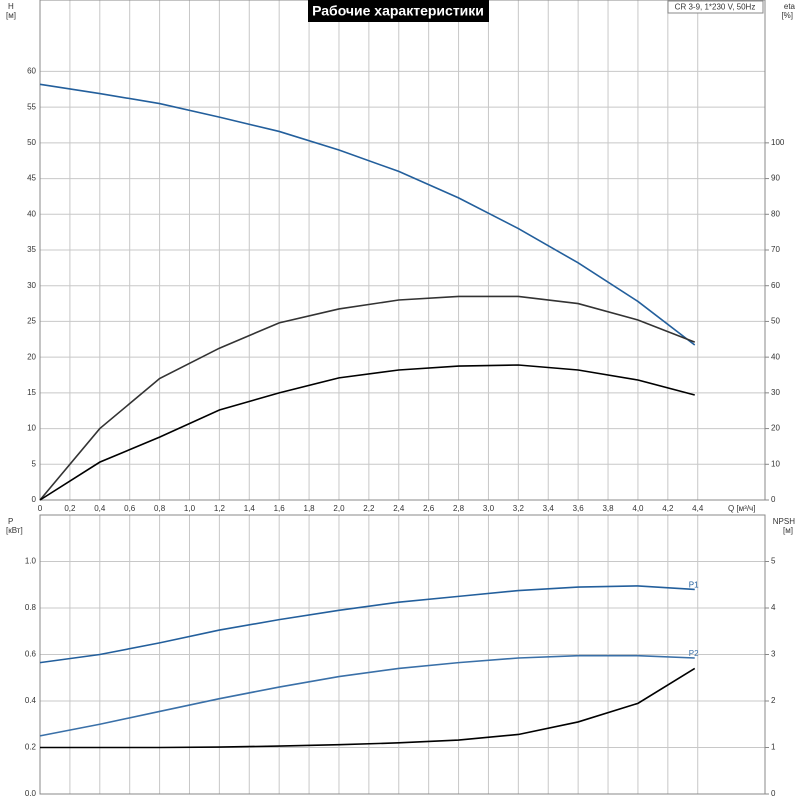 This screenshot has width=800, height=800. What do you see at coordinates (790, 6) in the screenshot?
I see `y2-axis-label: eta` at bounding box center [790, 6].